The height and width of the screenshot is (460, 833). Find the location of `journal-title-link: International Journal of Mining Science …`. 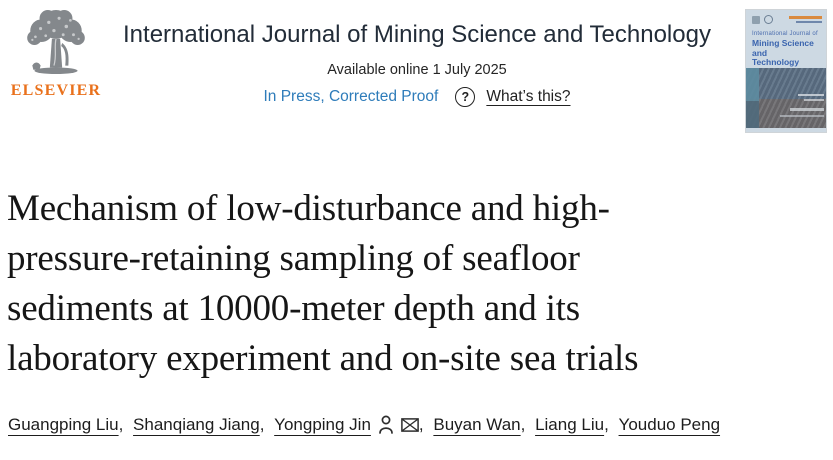

journal-title-link: International Journal of Mining Science … is located at coordinates (417, 34).